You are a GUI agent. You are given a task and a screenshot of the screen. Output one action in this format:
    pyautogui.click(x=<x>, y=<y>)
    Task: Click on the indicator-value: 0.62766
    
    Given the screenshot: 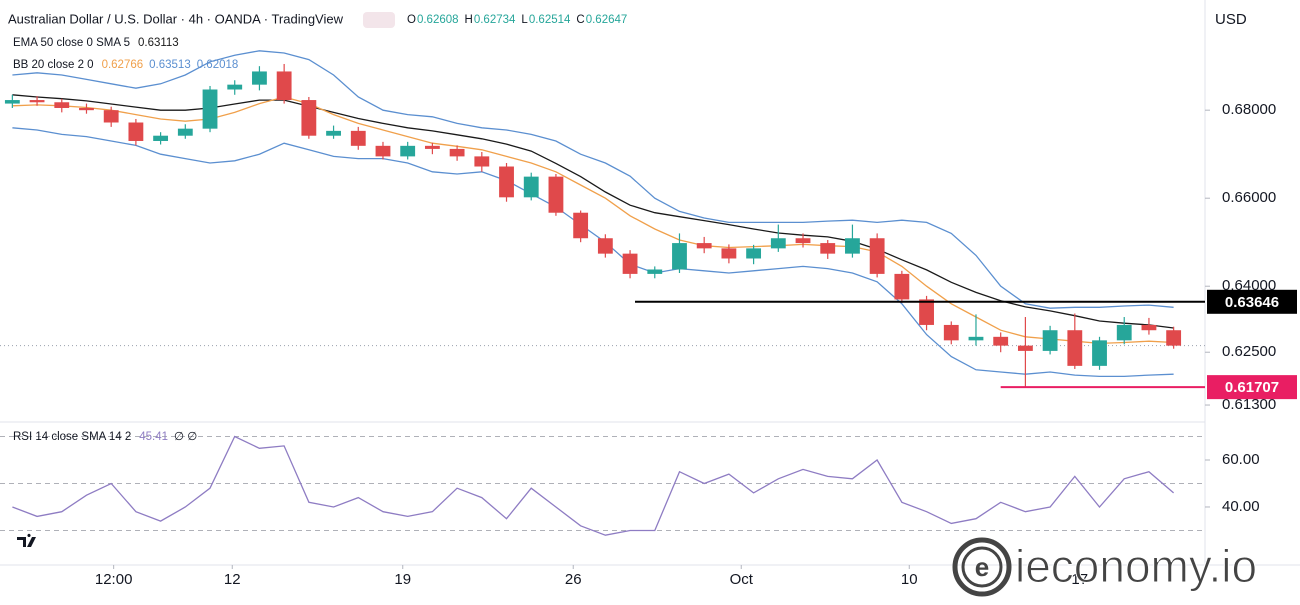 What is the action you would take?
    pyautogui.click(x=123, y=65)
    